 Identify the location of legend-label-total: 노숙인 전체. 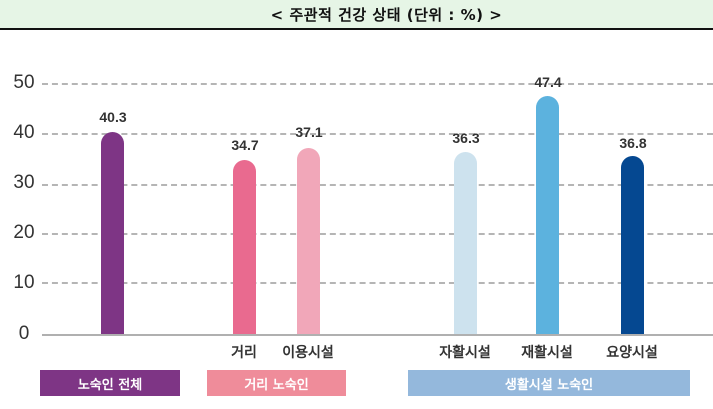
(110, 385).